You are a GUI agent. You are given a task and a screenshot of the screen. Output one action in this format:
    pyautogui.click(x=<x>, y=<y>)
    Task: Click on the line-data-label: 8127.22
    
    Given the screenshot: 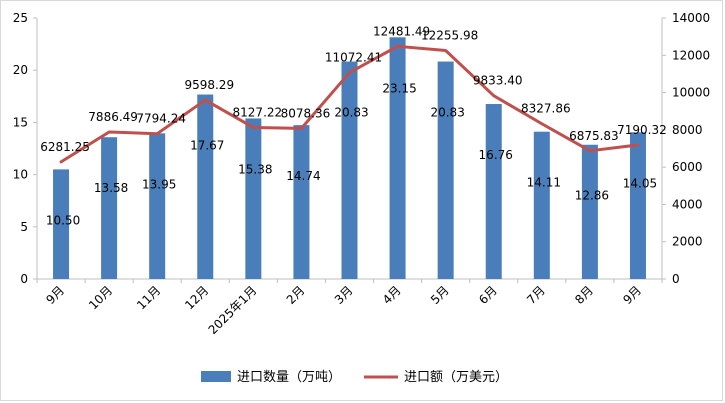 What is the action you would take?
    pyautogui.click(x=258, y=112)
    